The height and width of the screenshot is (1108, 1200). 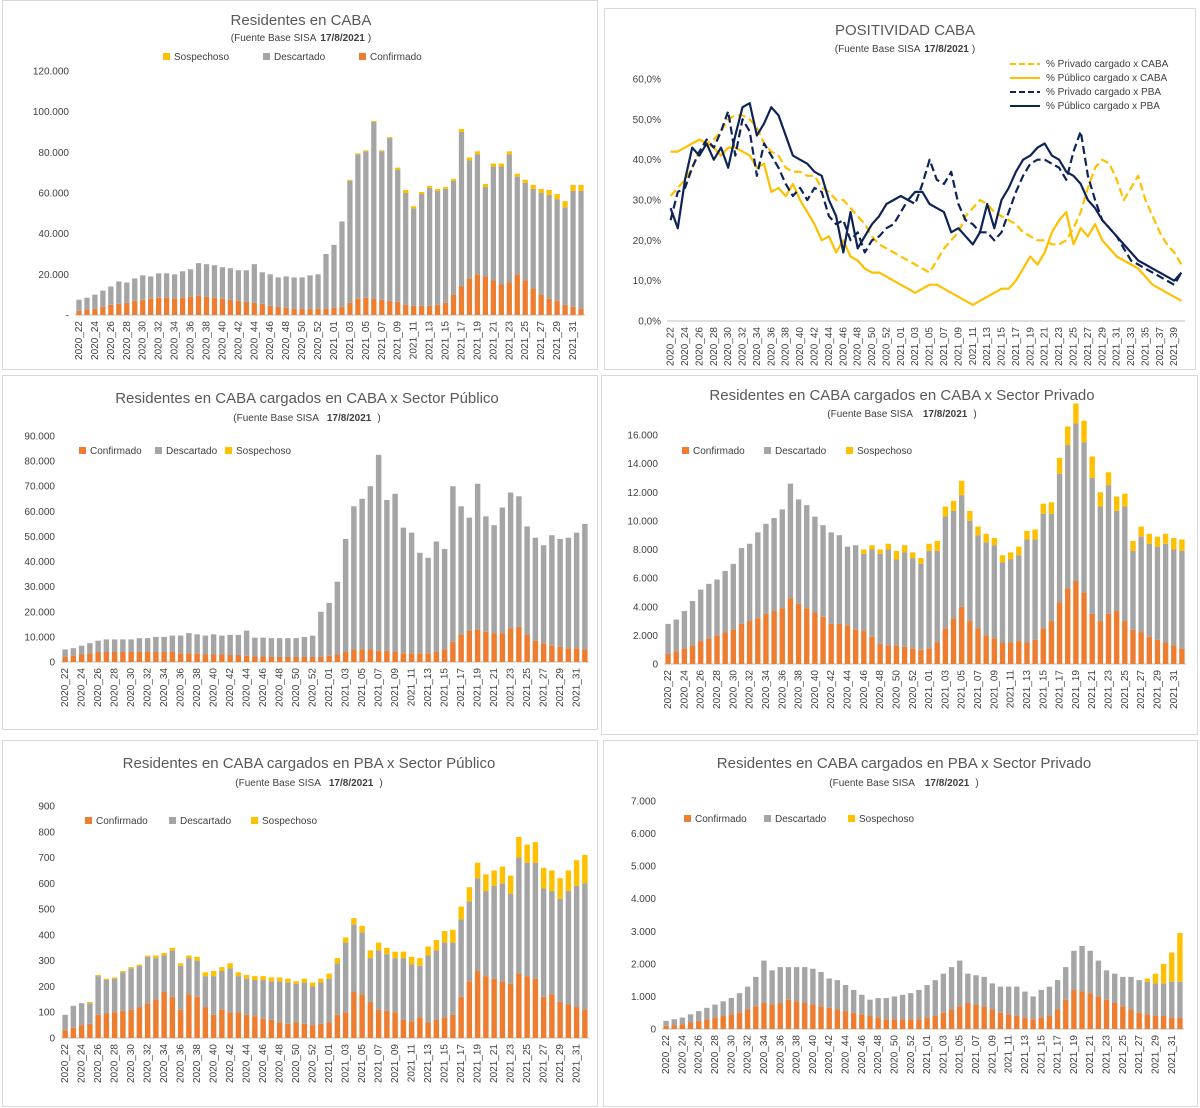 I want to click on x-tick-label: 2021_03, so click(x=943, y=1054).